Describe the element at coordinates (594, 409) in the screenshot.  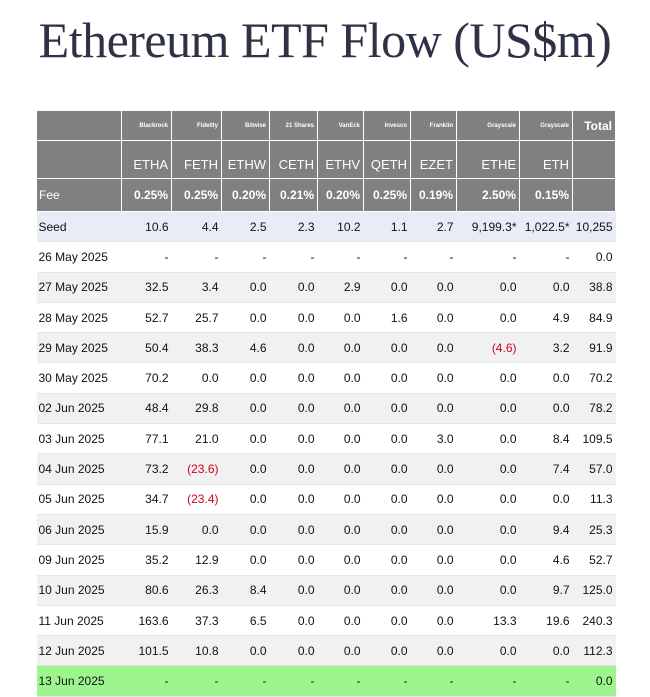
I see `row-total-cell: 78.2` at that location.